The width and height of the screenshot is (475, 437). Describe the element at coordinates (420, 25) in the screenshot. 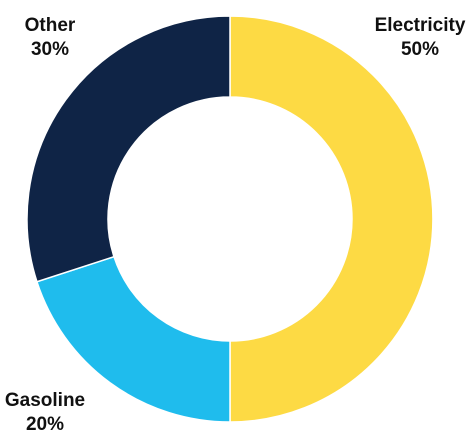

I see `label-electricity-name: Electricity` at that location.